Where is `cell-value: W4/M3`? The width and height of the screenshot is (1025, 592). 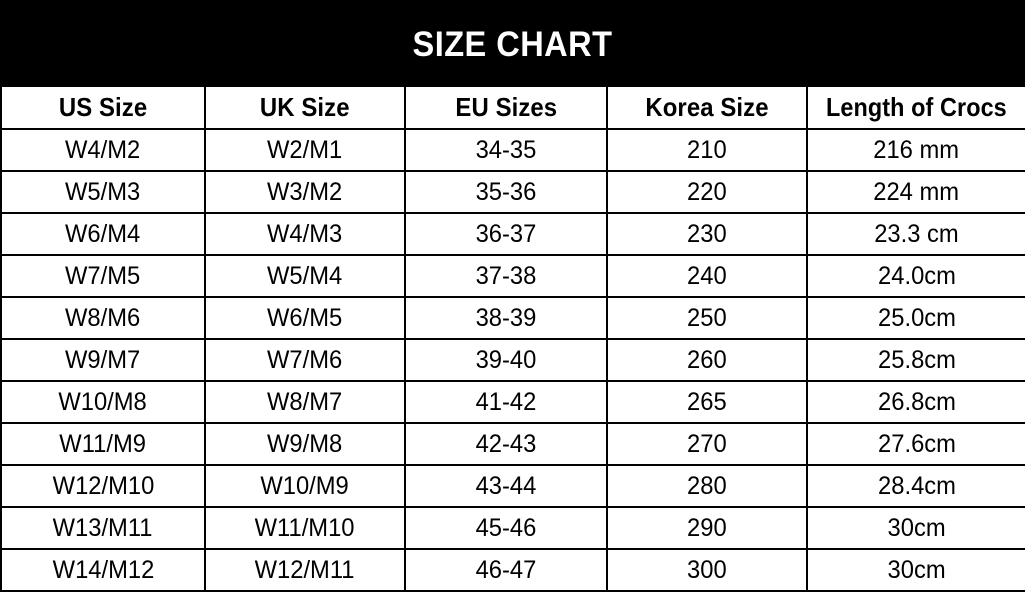 cell-value: W4/M3 is located at coordinates (305, 233).